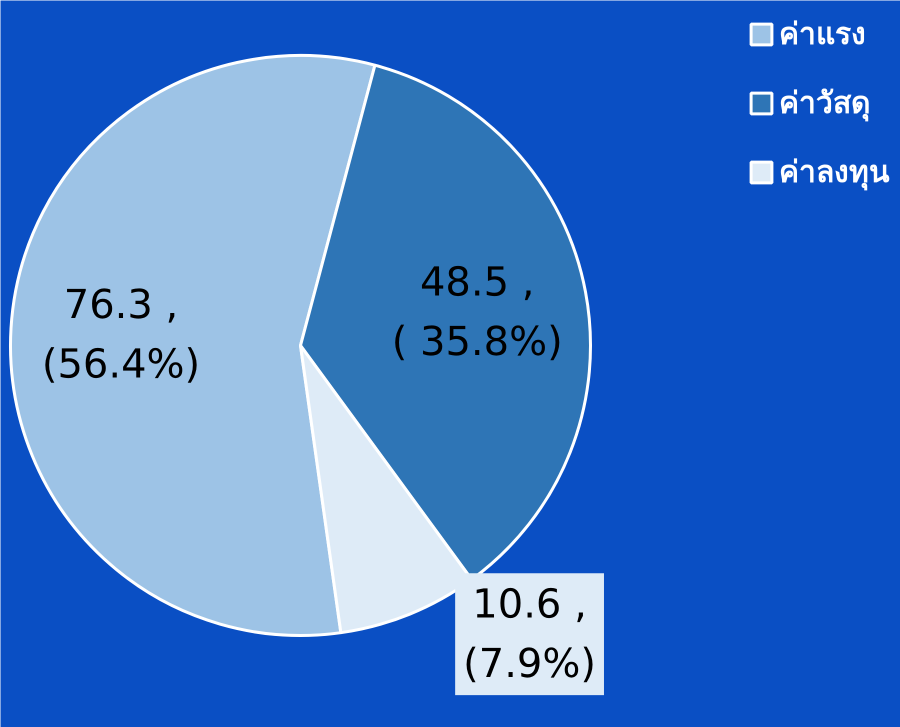 Image resolution: width=900 pixels, height=727 pixels. I want to click on data-label: 10.6 , (7.9%), so click(529, 634).